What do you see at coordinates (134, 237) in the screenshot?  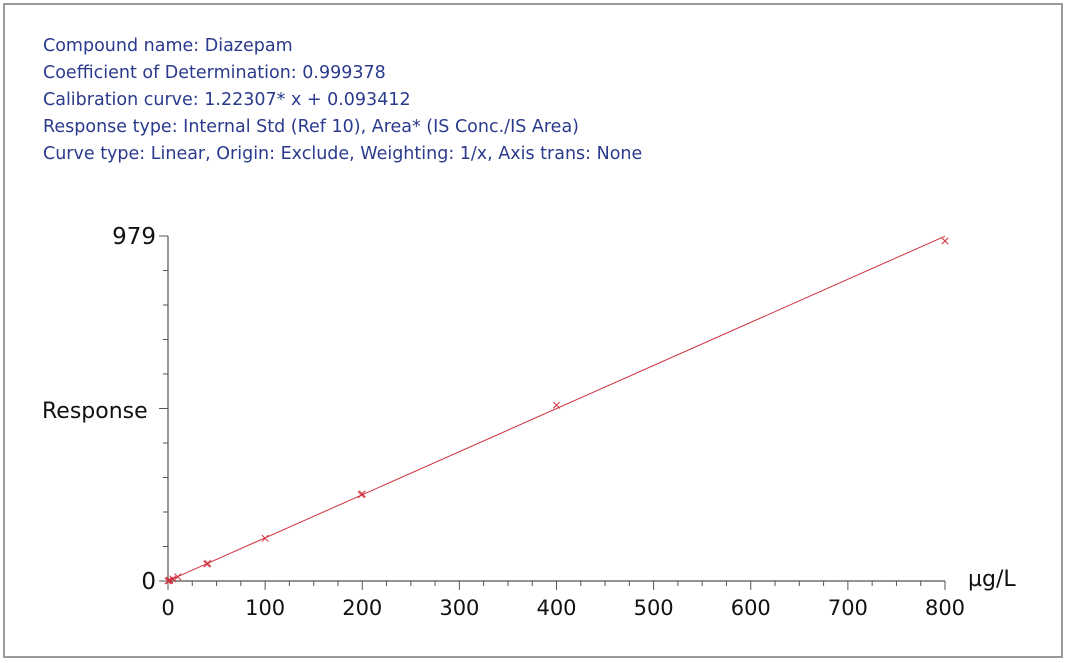 I see `y-tick-label: 979` at bounding box center [134, 237].